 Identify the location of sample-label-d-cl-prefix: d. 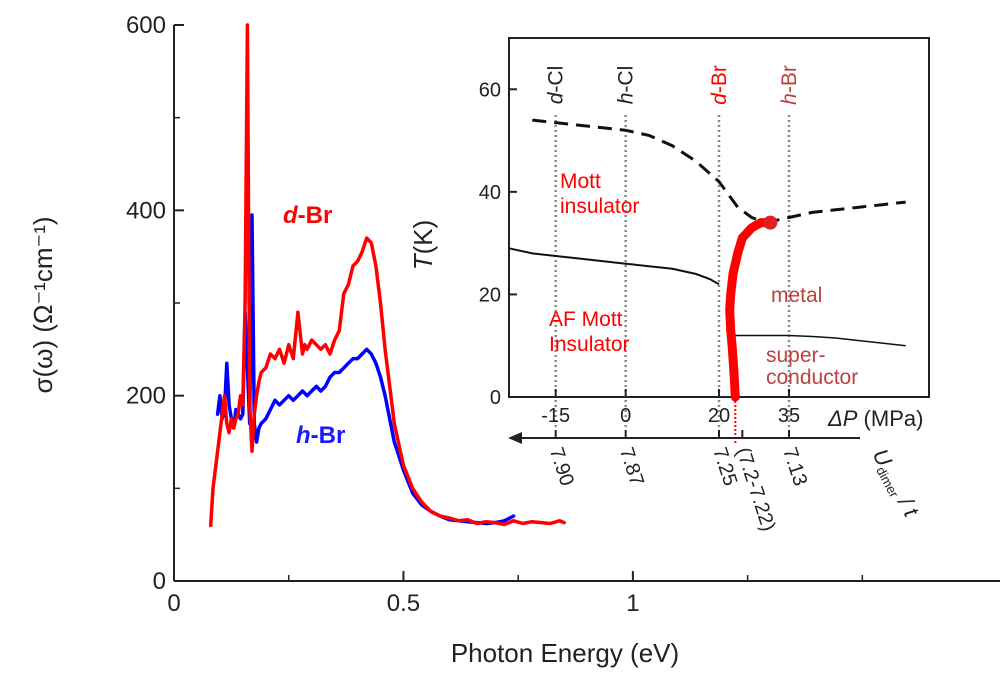
(556, 97).